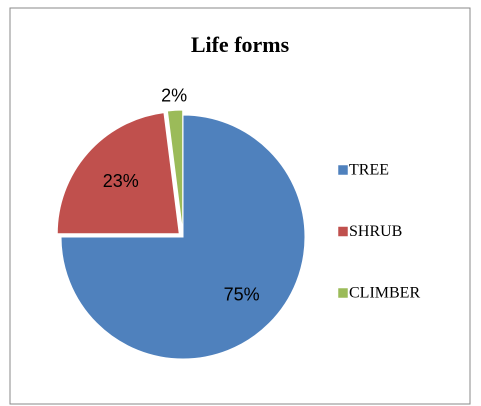 The height and width of the screenshot is (406, 481). What do you see at coordinates (242, 294) in the screenshot?
I see `data-label: 75%` at bounding box center [242, 294].